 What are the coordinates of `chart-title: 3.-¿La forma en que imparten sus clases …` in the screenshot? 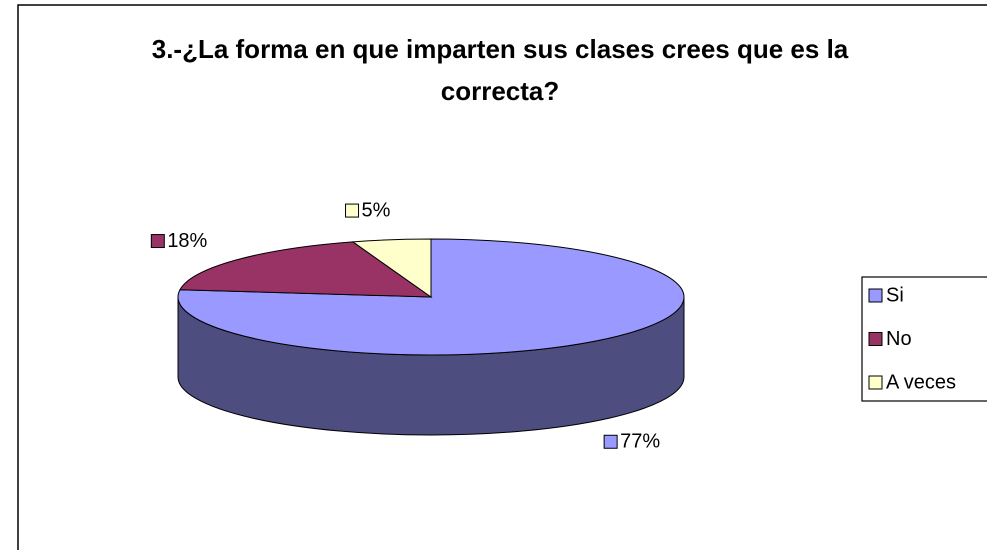 It's located at (500, 70).